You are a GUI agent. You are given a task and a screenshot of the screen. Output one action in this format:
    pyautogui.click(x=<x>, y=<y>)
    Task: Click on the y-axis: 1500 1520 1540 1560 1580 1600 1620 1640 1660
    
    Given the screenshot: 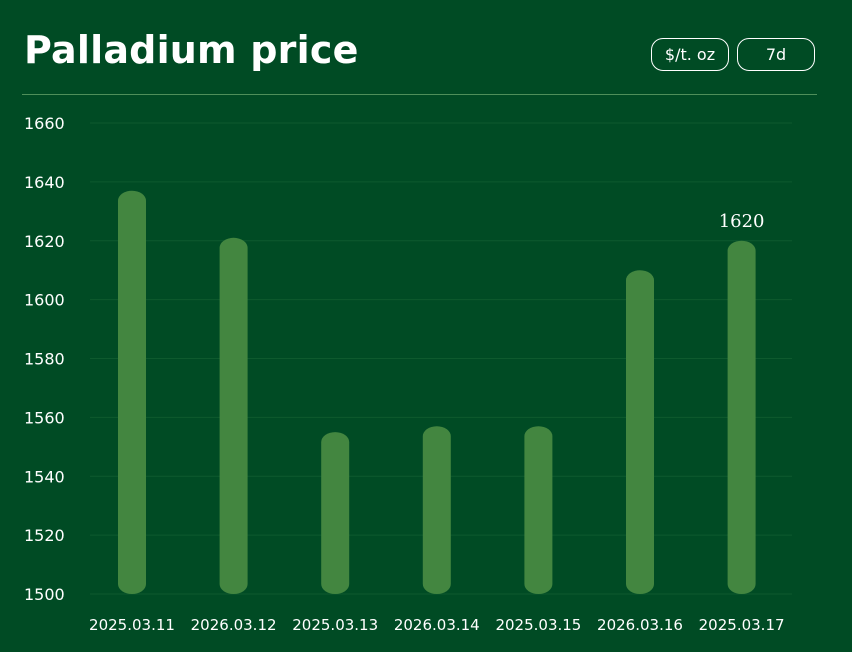 What is the action you would take?
    pyautogui.click(x=44, y=359)
    